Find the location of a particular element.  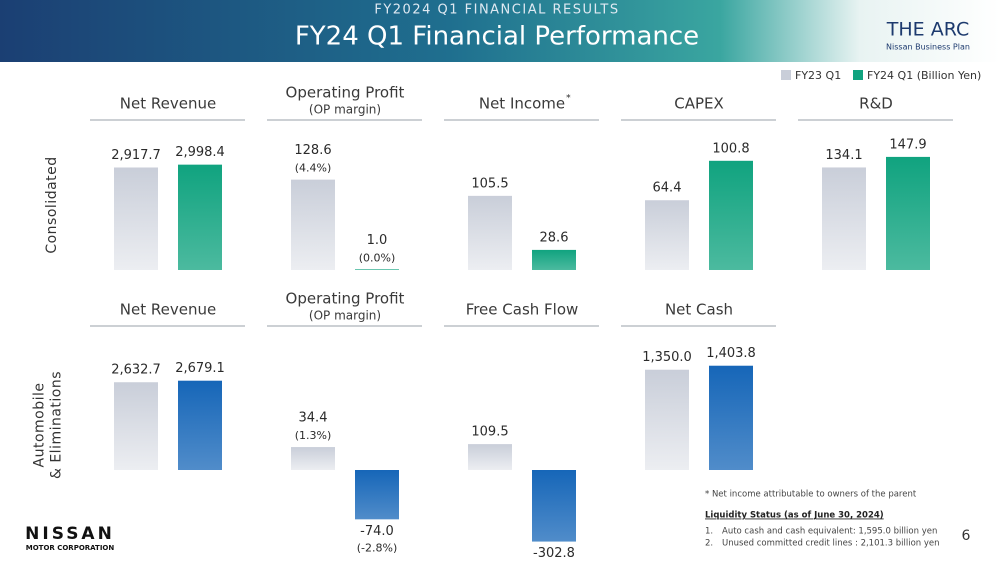

header-band is located at coordinates (500, 31).